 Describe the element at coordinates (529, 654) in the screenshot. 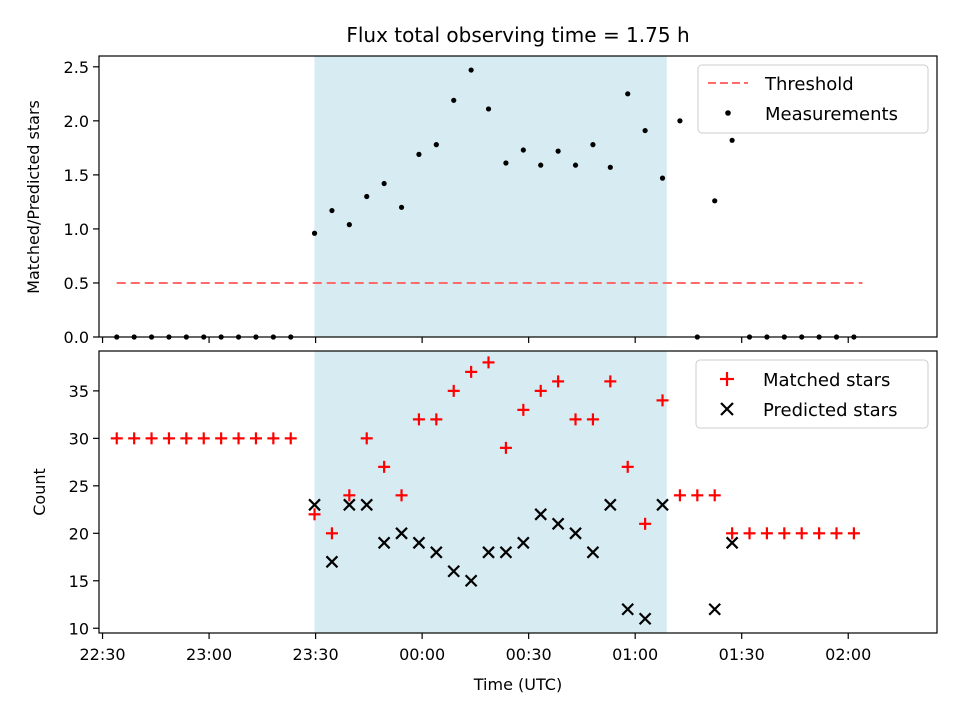

I see `x-tick-label: 00:30` at that location.